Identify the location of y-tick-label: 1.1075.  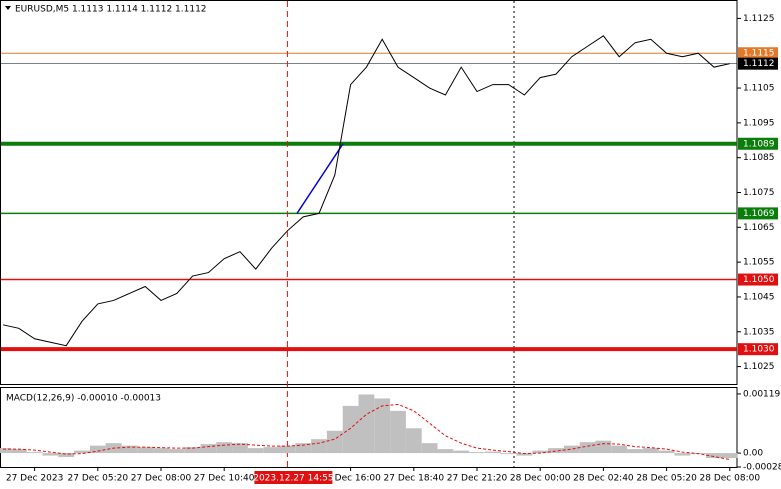
(759, 193).